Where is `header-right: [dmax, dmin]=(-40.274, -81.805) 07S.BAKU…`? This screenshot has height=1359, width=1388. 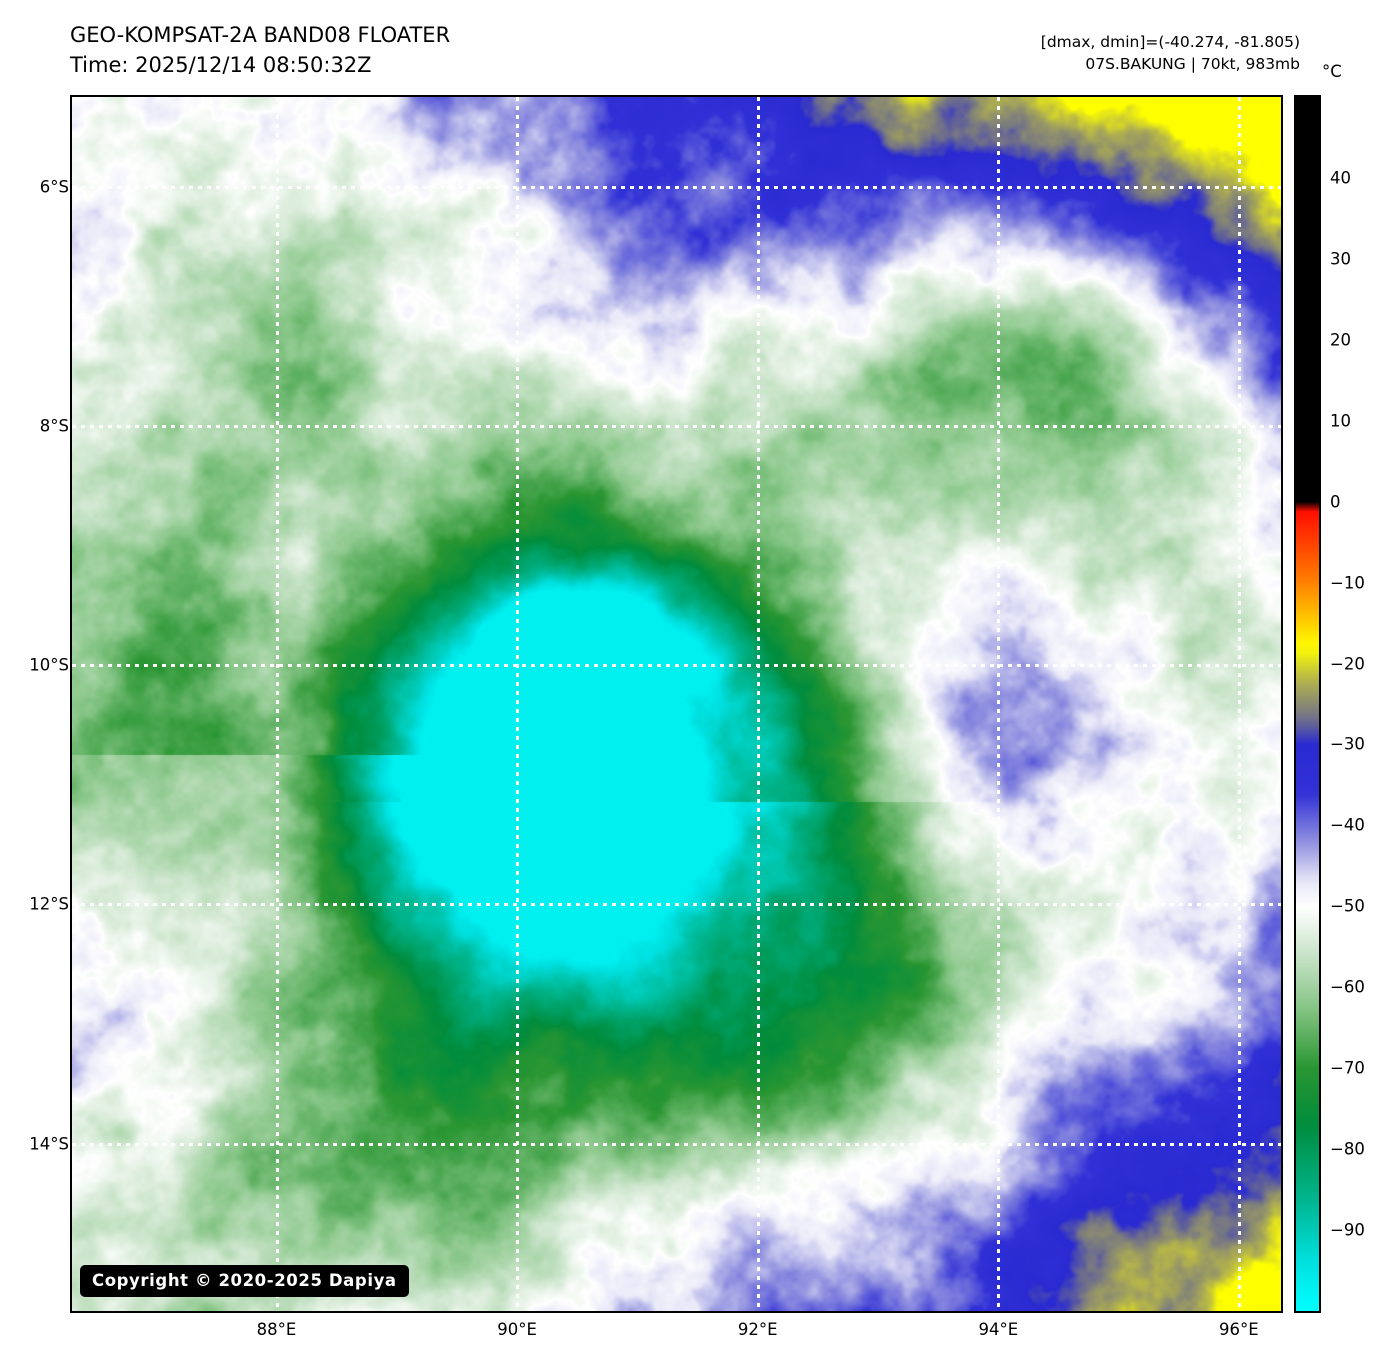 header-right: [dmax, dmin]=(-40.274, -81.805) 07S.BAKU… is located at coordinates (1170, 53).